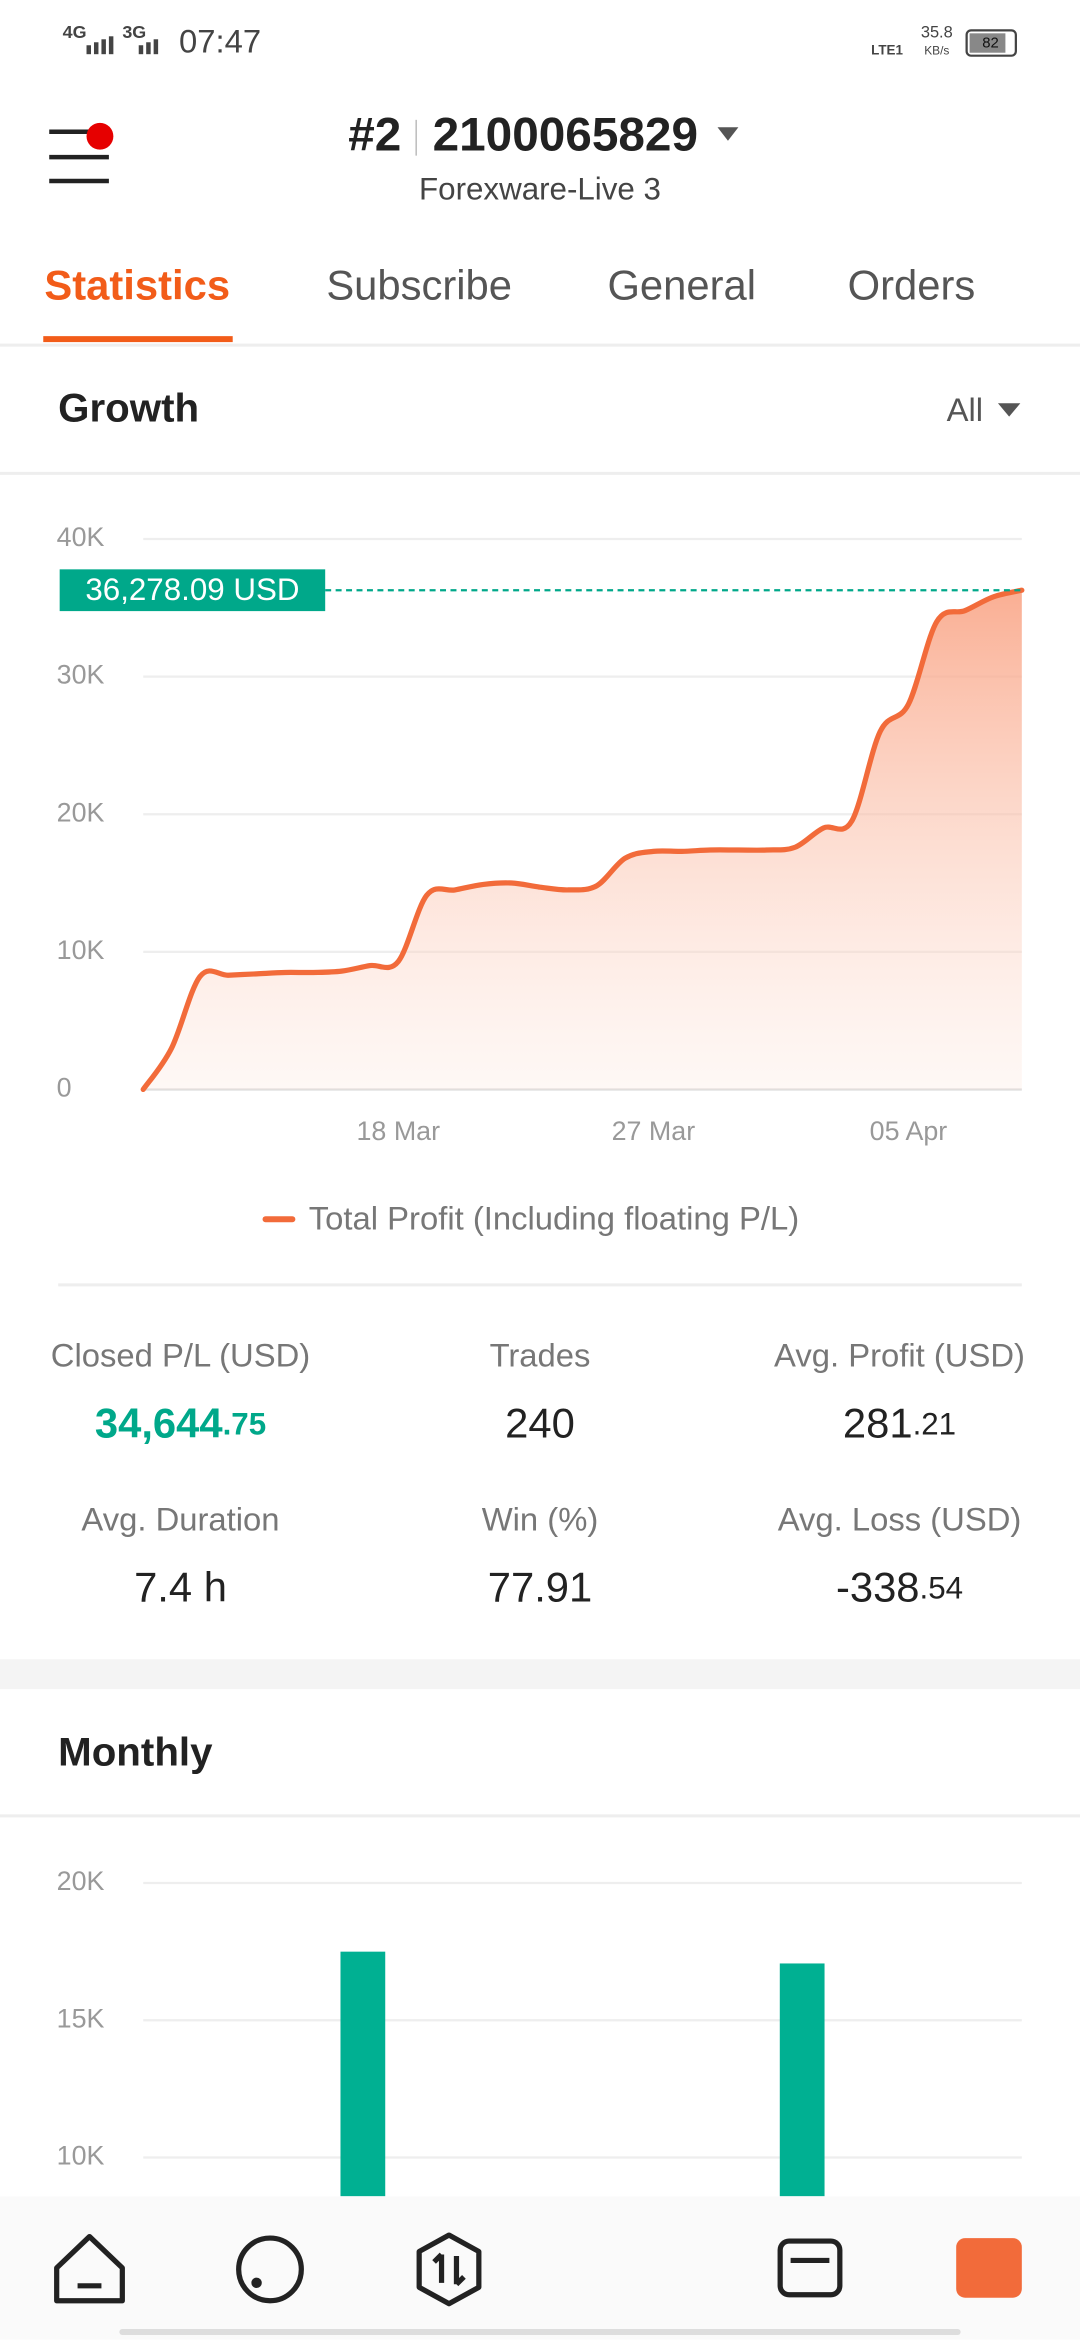 The image size is (1080, 2340). Describe the element at coordinates (654, 1131) in the screenshot. I see `x-tick-label: 27 Mar` at that location.